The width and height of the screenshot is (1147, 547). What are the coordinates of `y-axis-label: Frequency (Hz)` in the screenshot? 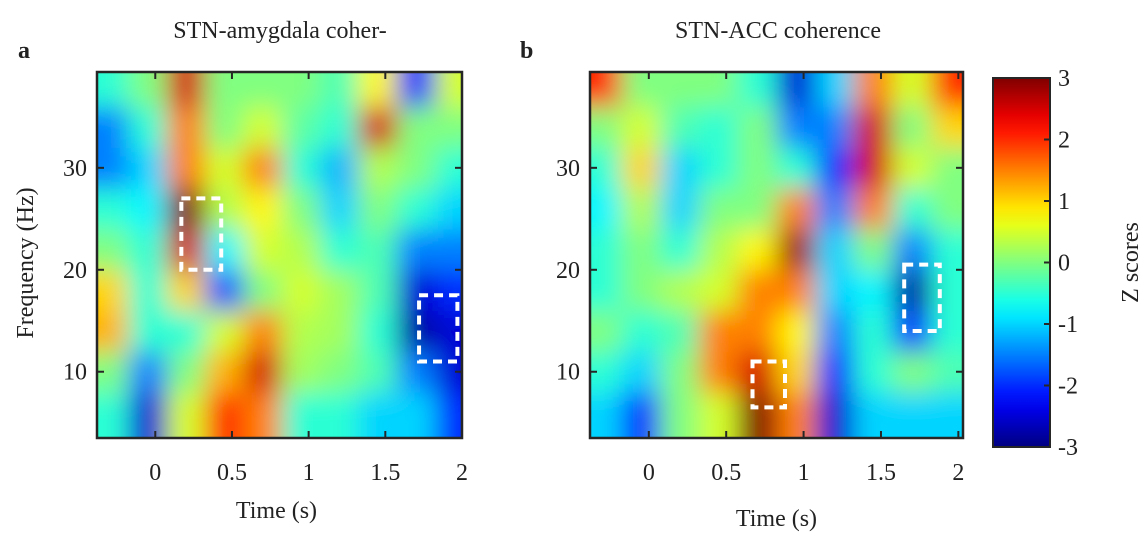 It's located at (26, 262).